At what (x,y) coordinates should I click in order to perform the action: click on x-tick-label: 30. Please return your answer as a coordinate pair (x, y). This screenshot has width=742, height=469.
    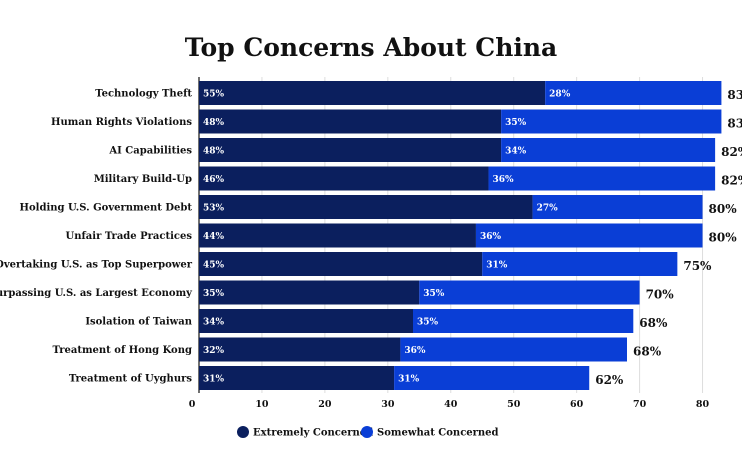
    Looking at the image, I should click on (388, 404).